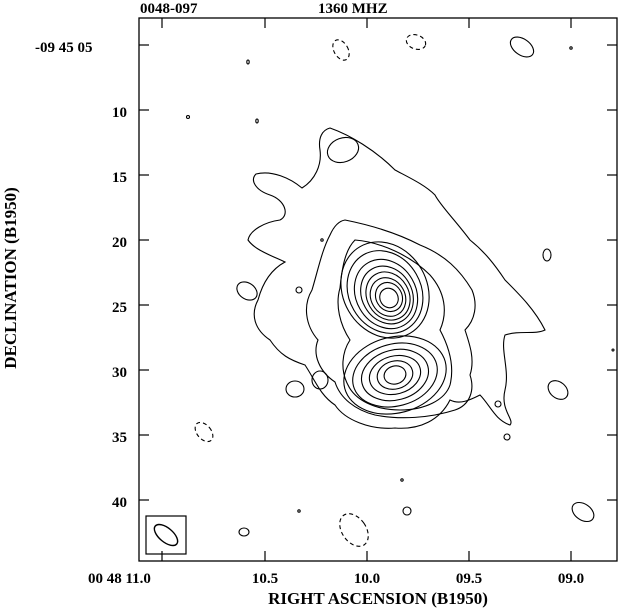 The height and width of the screenshot is (610, 619). I want to click on y-tick-label: 35, so click(119, 438).